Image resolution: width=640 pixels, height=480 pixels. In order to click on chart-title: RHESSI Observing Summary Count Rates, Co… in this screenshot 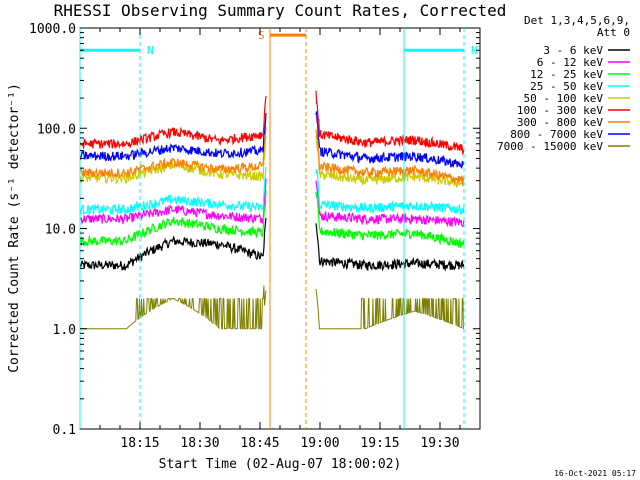, I will do `click(280, 10)`.